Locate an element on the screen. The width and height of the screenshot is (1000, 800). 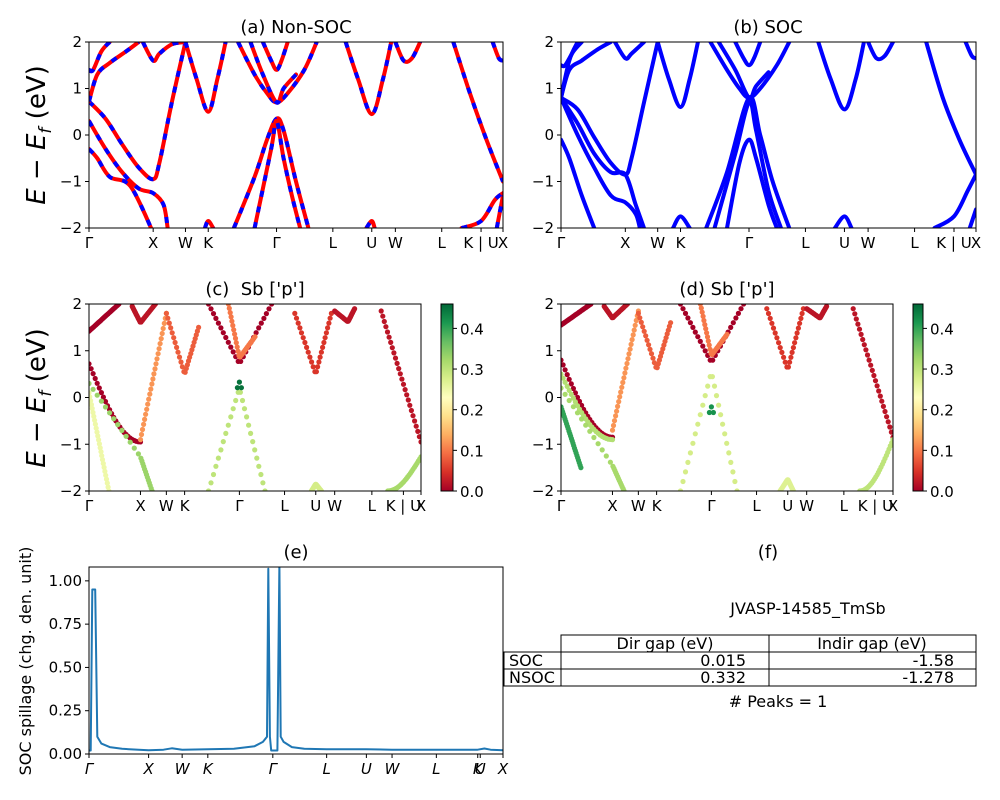
panel-a-title: (a) Non-SOC is located at coordinates (295, 27).